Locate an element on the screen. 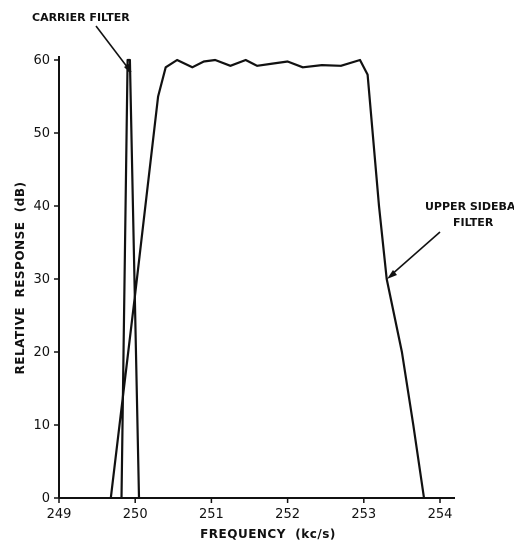  x-tick-label: 253 is located at coordinates (363, 514).